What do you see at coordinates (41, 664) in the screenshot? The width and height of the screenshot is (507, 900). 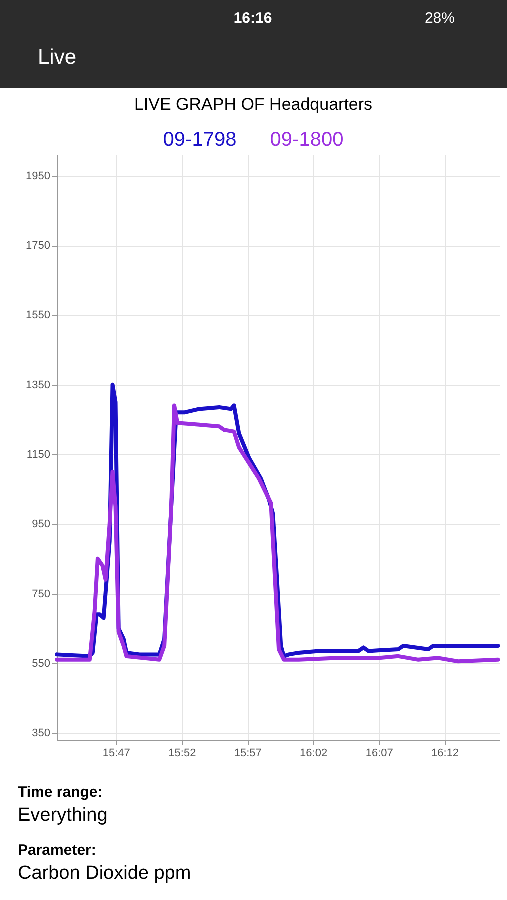 I see `y-tick-label: 550` at bounding box center [41, 664].